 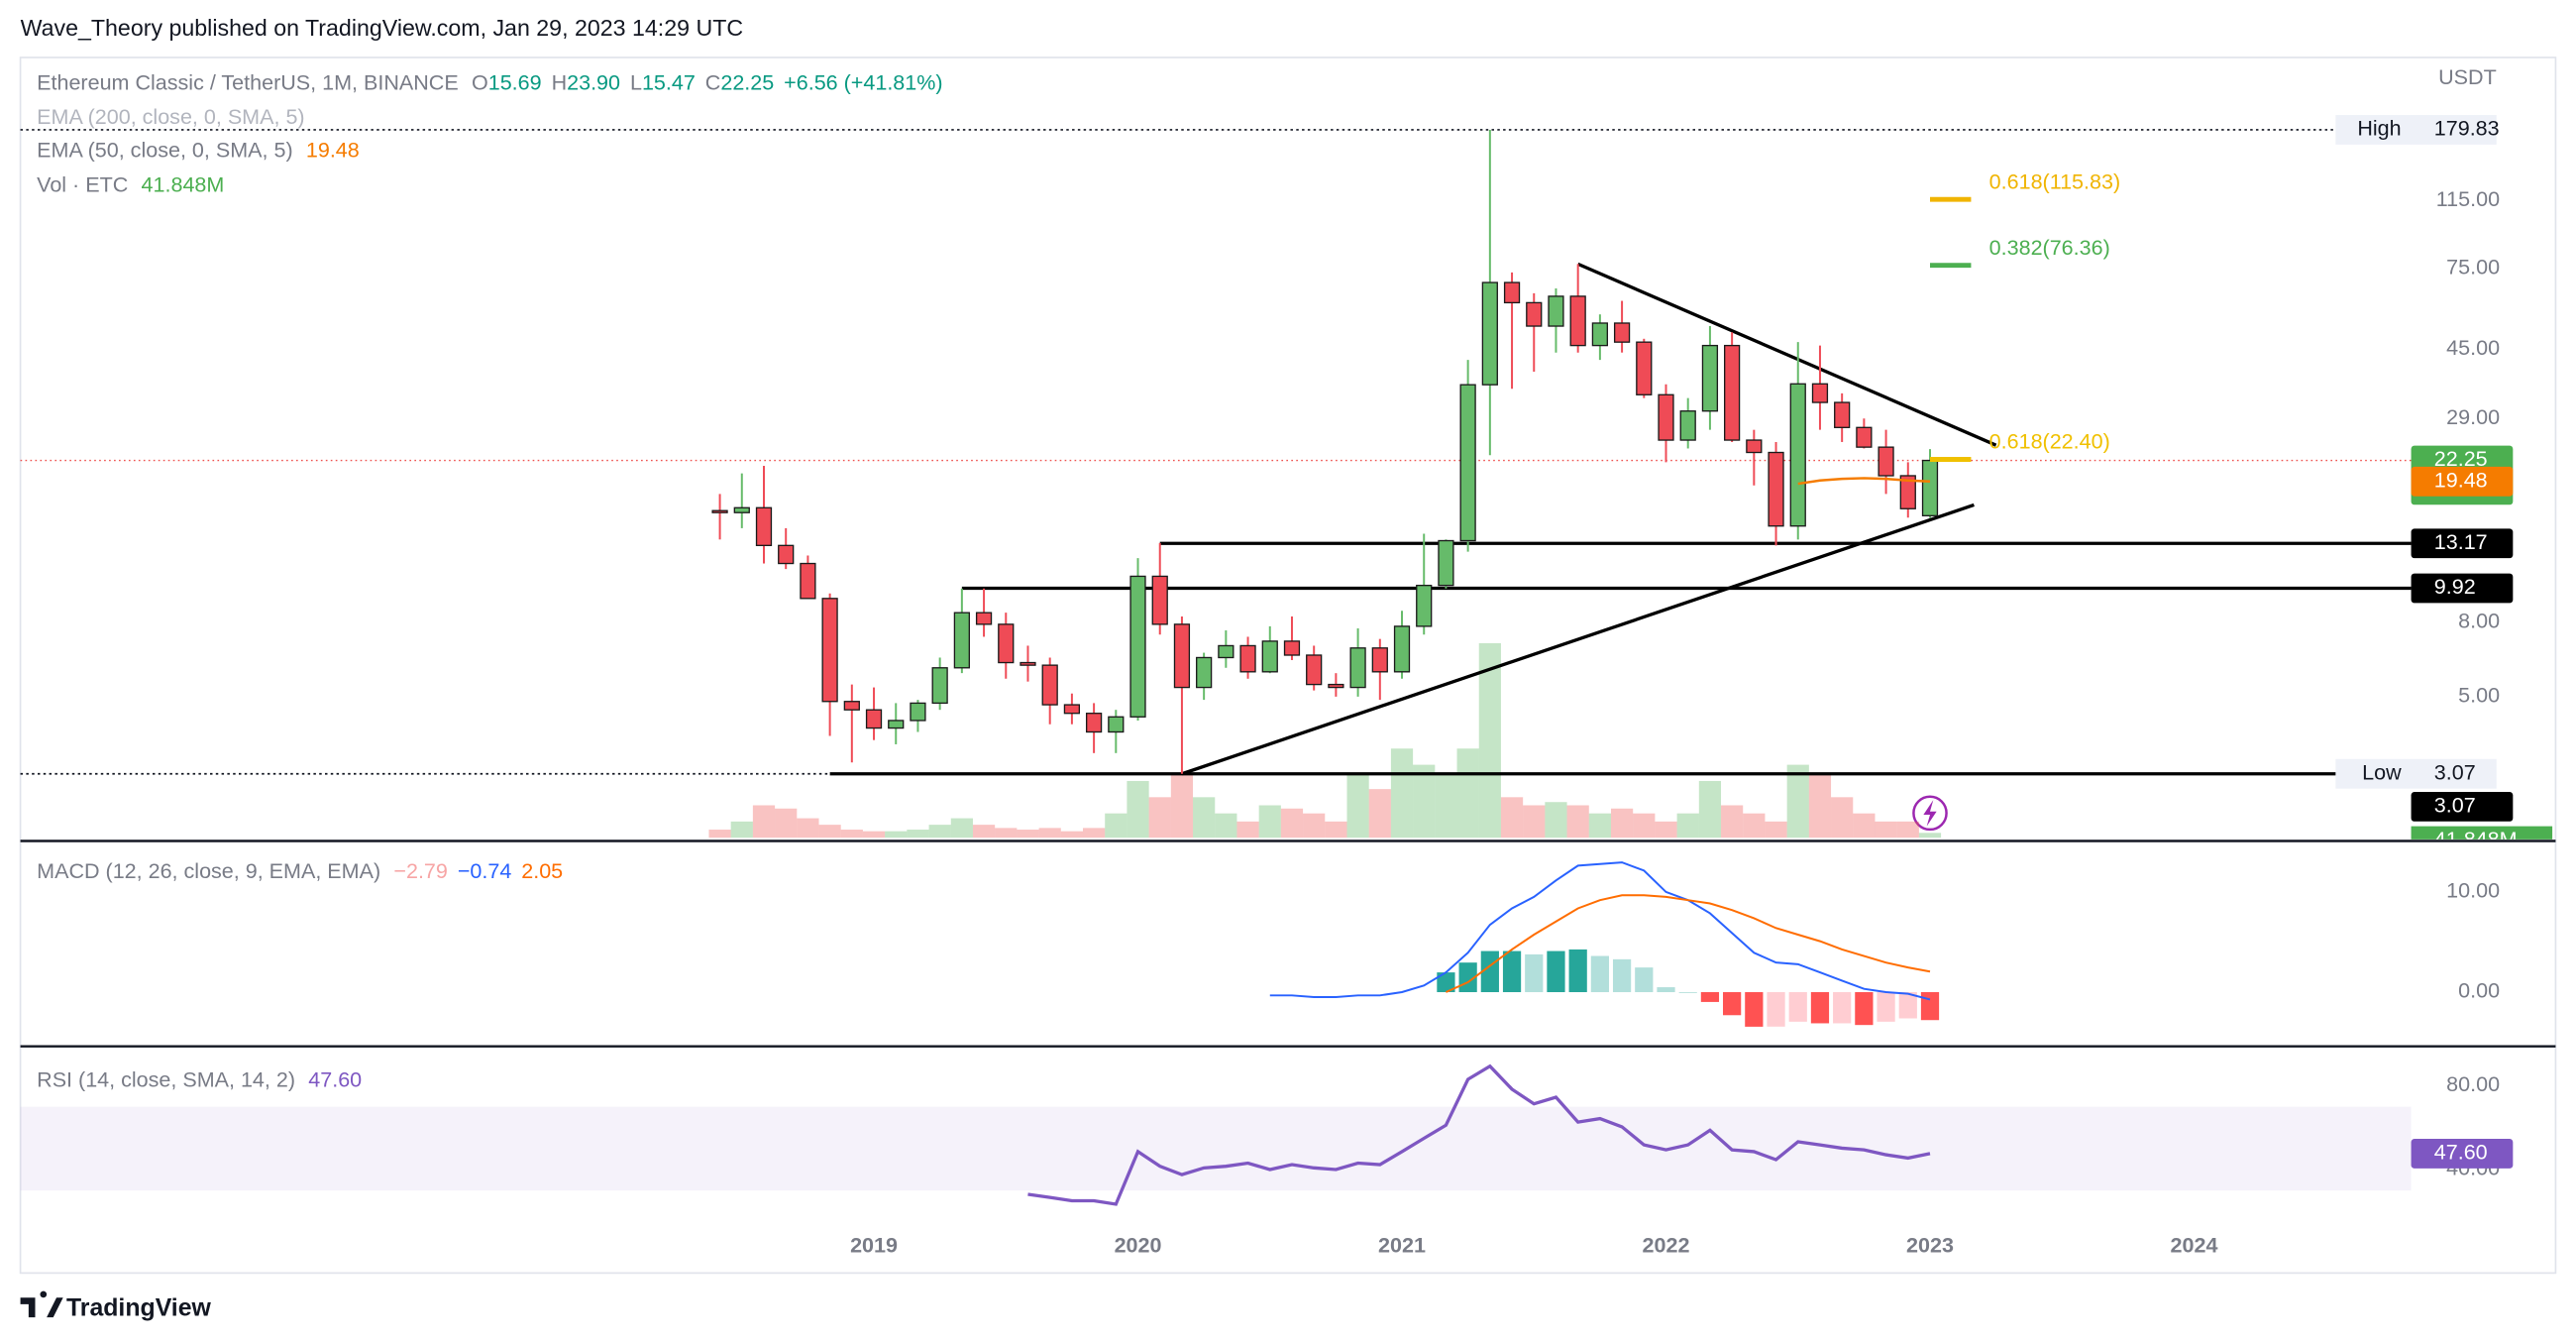 What do you see at coordinates (164, 150) in the screenshot?
I see `ema50-name: EMA (50, close, 0, SMA, 5)` at bounding box center [164, 150].